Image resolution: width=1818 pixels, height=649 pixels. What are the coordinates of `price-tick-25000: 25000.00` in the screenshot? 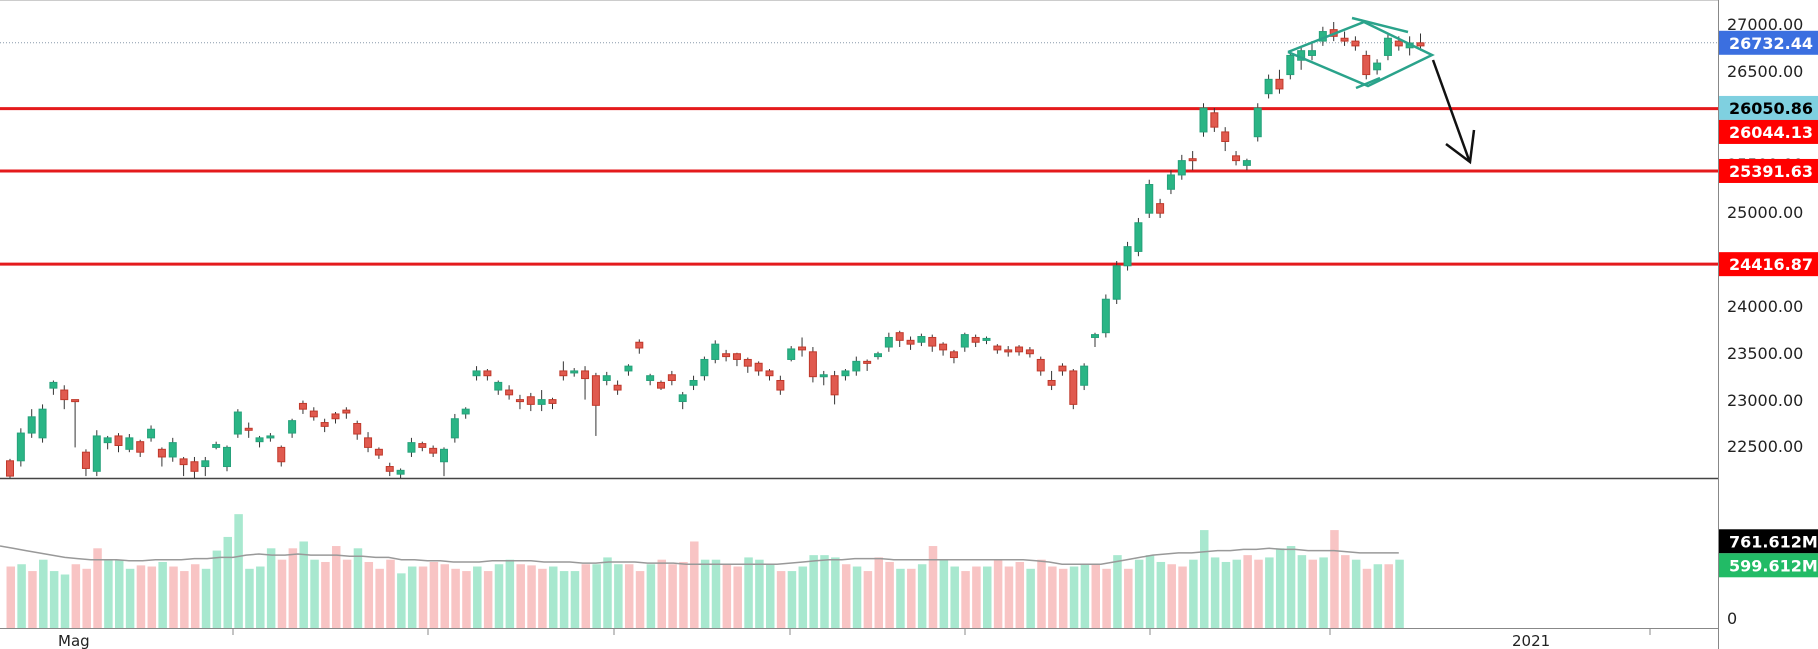 It's located at (1765, 212).